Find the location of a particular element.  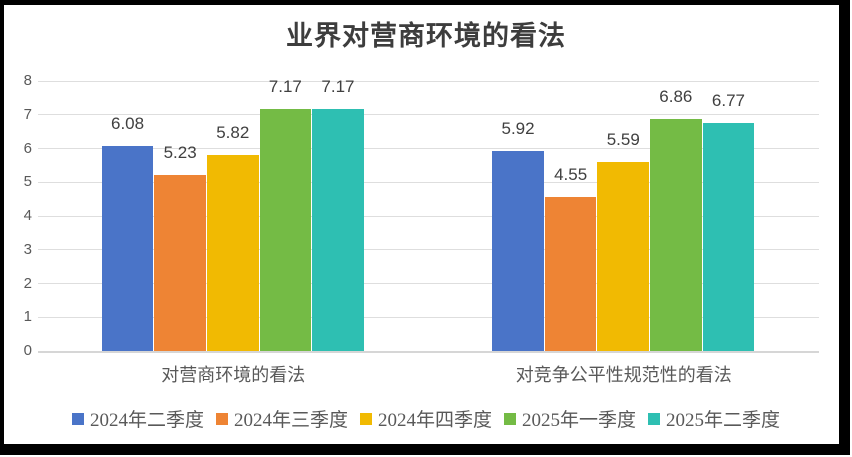

y-tick-label: 6 is located at coordinates (27, 148).